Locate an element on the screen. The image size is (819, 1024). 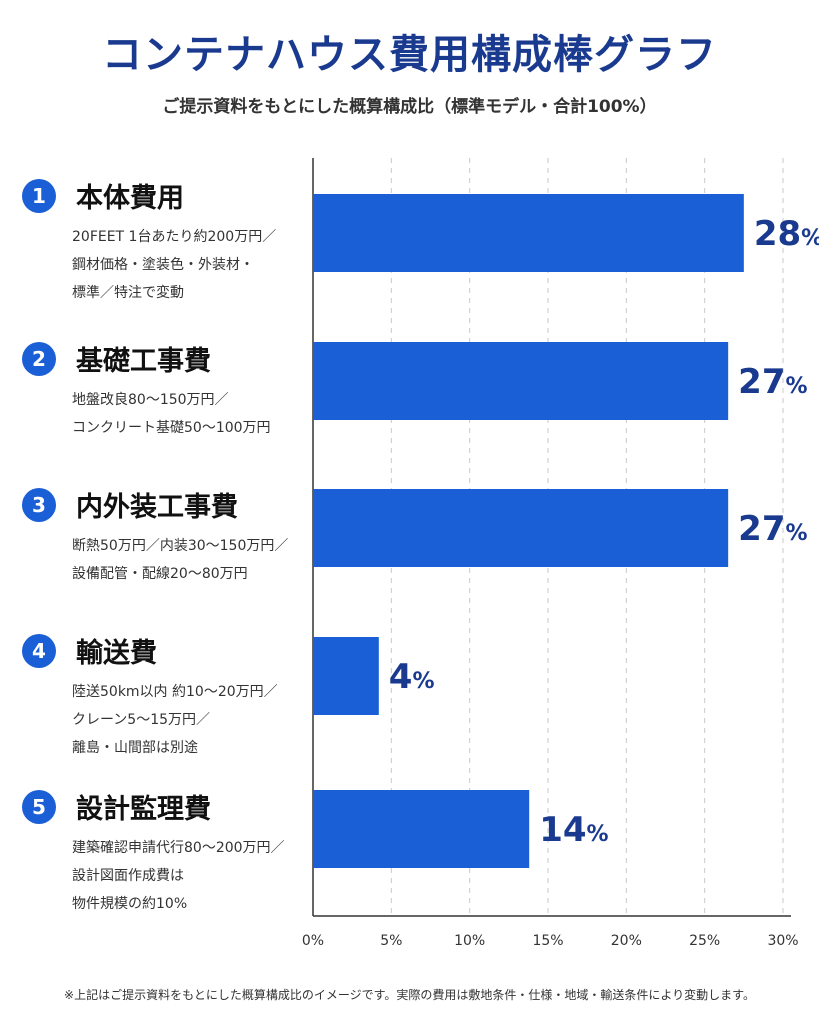
category-name: 輸送費 is located at coordinates (116, 653).